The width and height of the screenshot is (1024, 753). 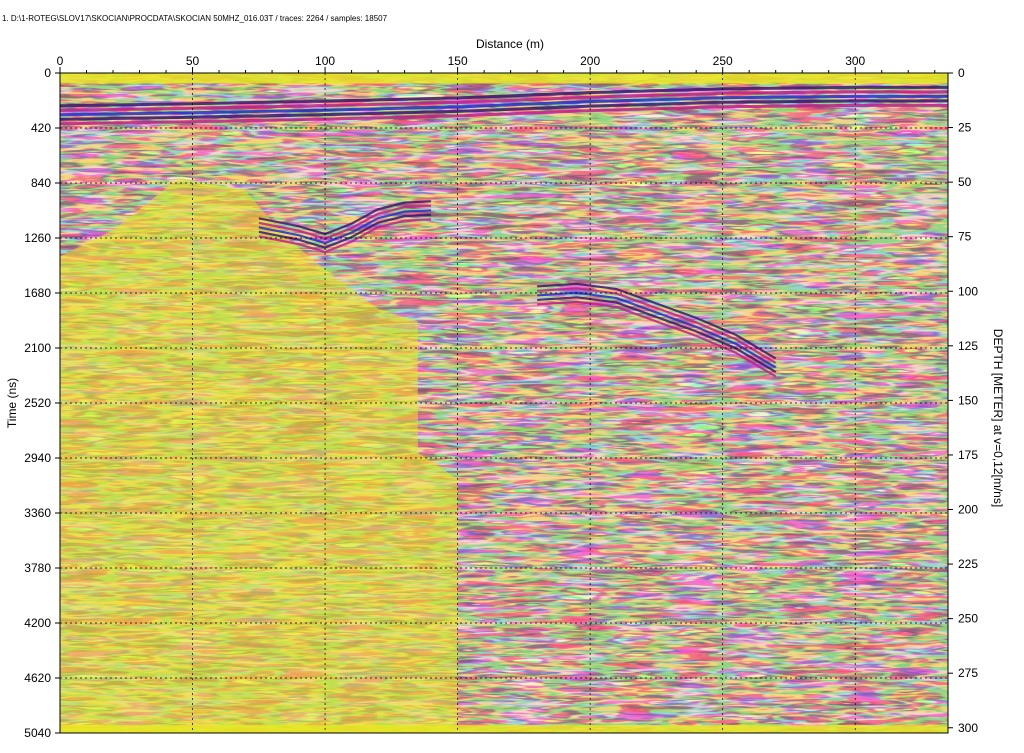 I want to click on bottom-band, so click(x=504, y=729).